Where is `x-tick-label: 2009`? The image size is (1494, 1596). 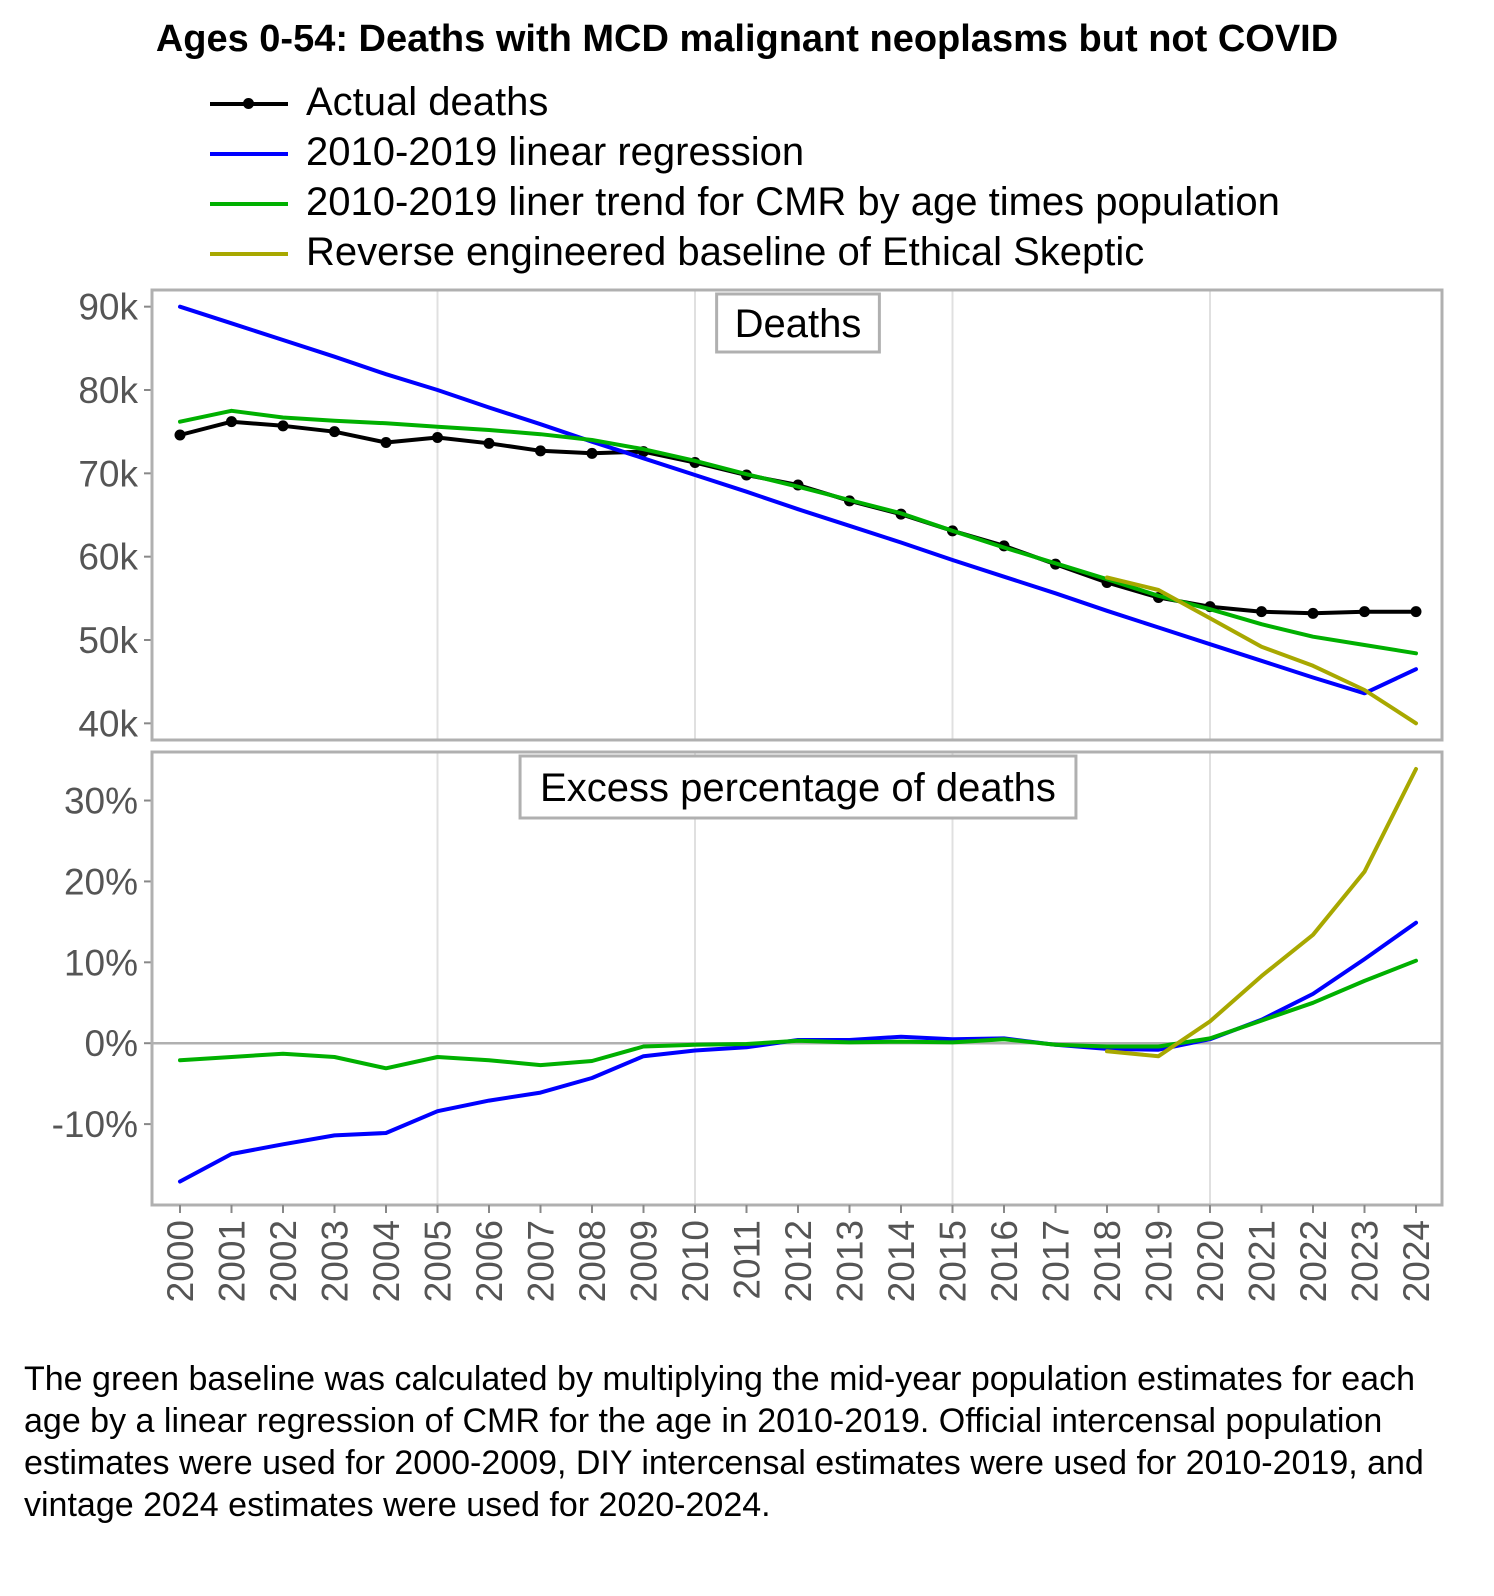 x-tick-label: 2009 is located at coordinates (644, 1261).